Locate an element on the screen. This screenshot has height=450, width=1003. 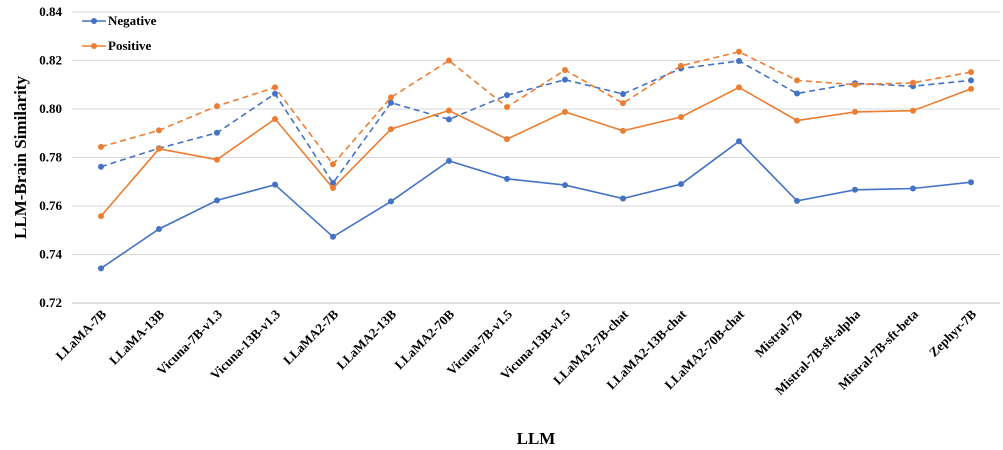
y-tick-label: 0.82 is located at coordinates (50, 60).